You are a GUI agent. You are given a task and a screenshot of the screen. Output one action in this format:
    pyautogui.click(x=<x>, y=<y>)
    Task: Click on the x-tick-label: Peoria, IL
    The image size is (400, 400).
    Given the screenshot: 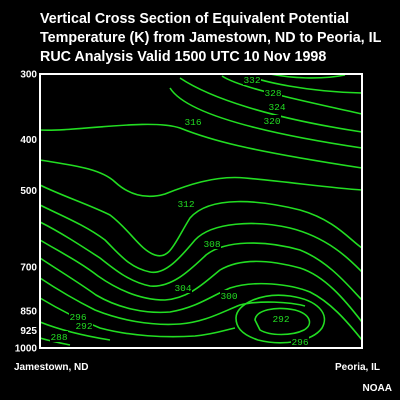 What is the action you would take?
    pyautogui.click(x=357, y=367)
    